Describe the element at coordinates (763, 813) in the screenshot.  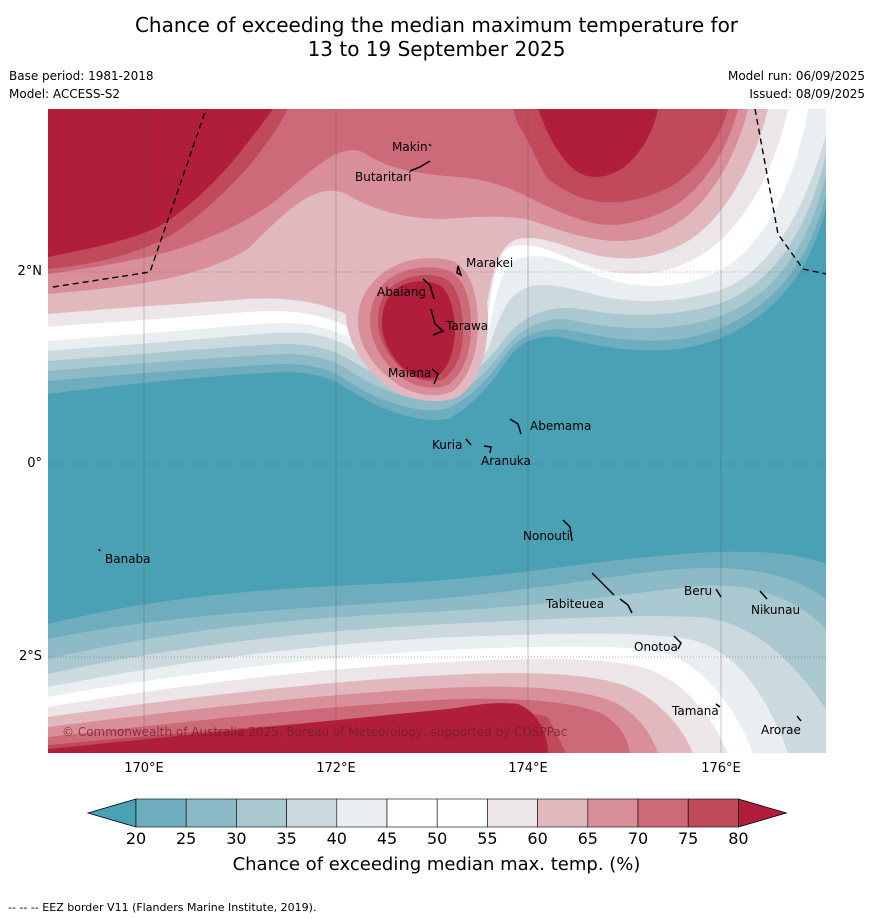
I see `colorbar-extend-high` at that location.